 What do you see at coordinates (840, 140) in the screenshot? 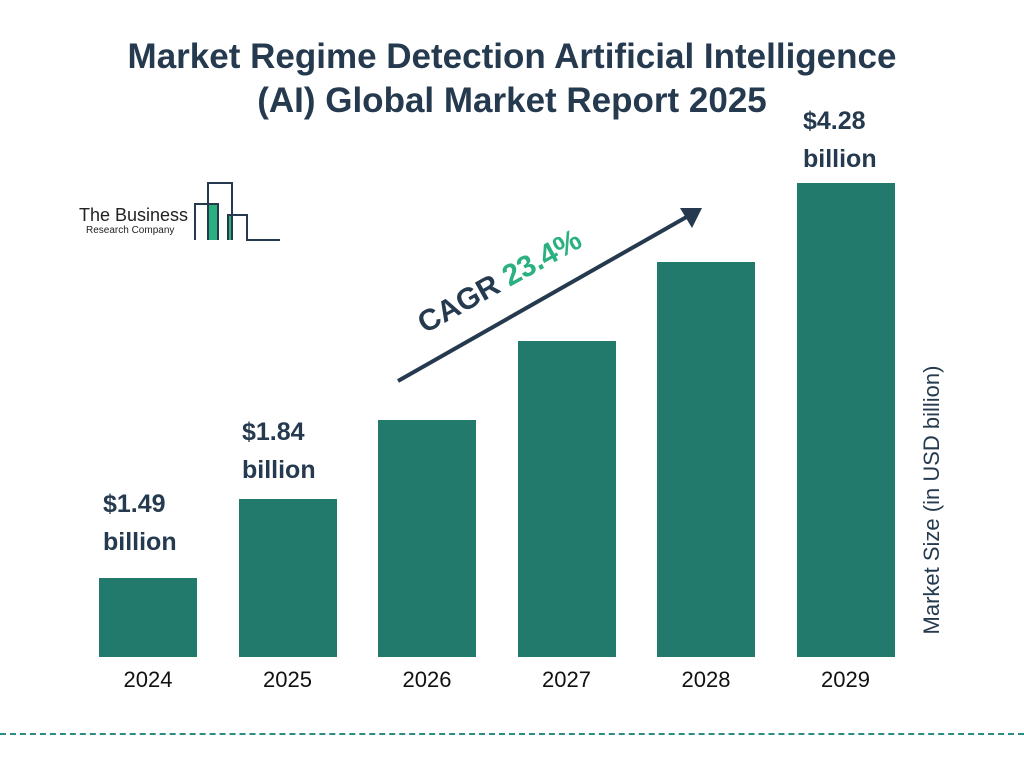
I see `data-label-2029: $4.28 billion` at bounding box center [840, 140].